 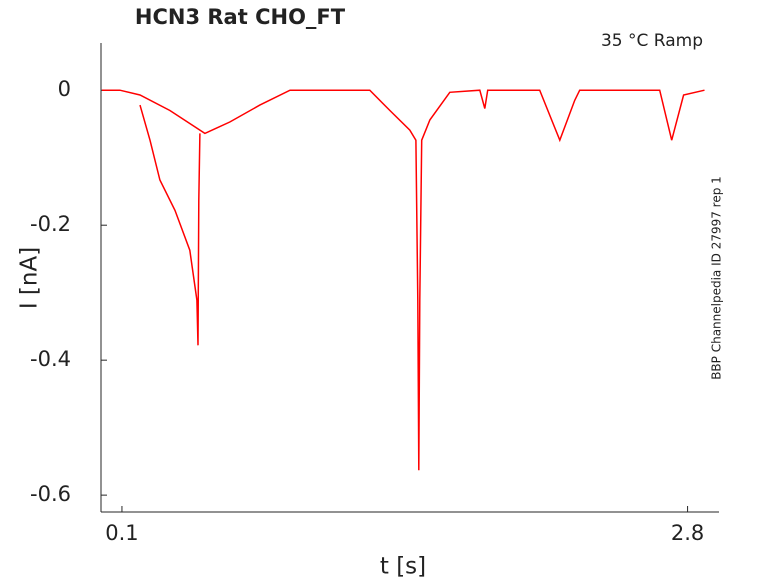 I want to click on y-axis-label: I [nA], so click(x=30, y=278).